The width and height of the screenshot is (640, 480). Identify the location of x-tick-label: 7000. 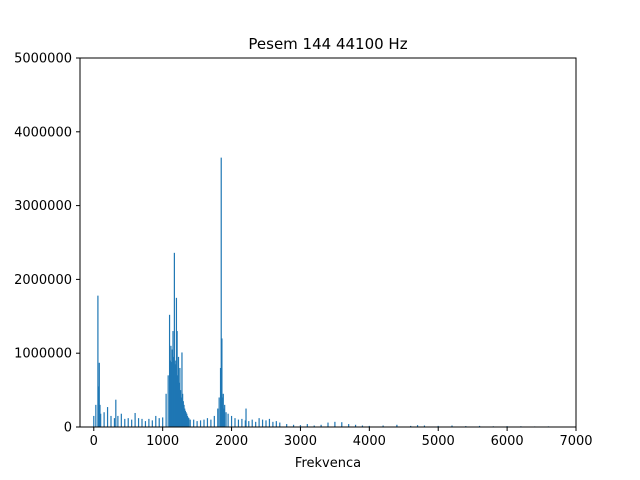
(575, 441).